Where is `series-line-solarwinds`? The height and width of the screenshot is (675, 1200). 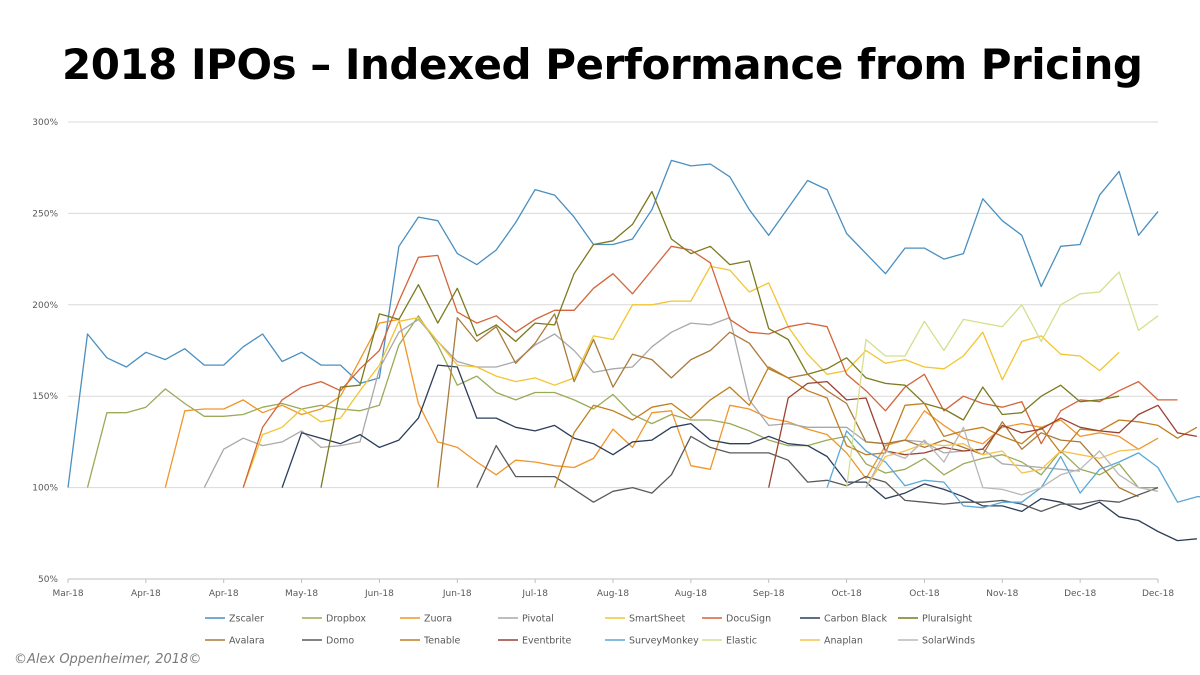 series-line-solarwinds is located at coordinates (1012, 461).